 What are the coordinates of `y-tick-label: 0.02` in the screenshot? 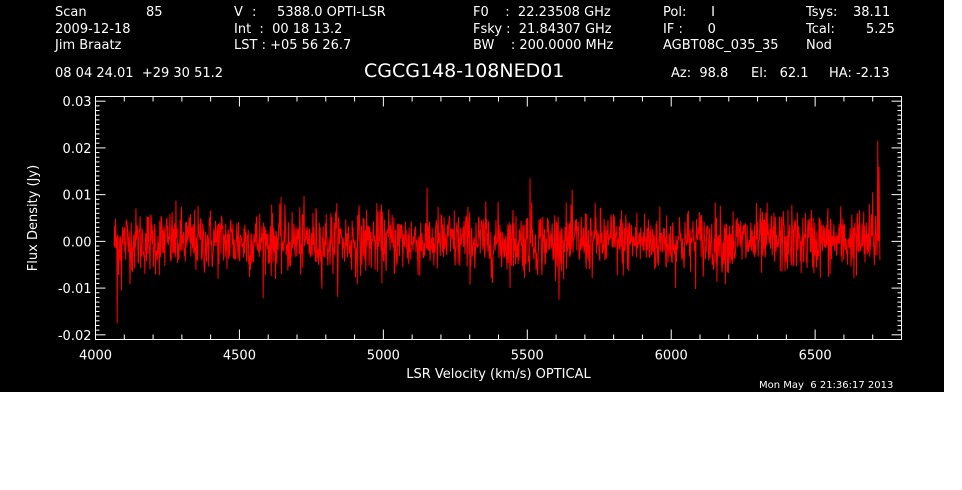 It's located at (77, 149).